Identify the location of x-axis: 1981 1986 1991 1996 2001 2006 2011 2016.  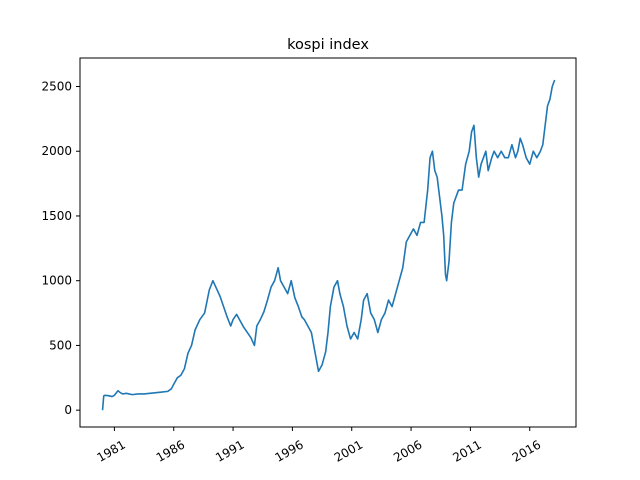
(318, 446).